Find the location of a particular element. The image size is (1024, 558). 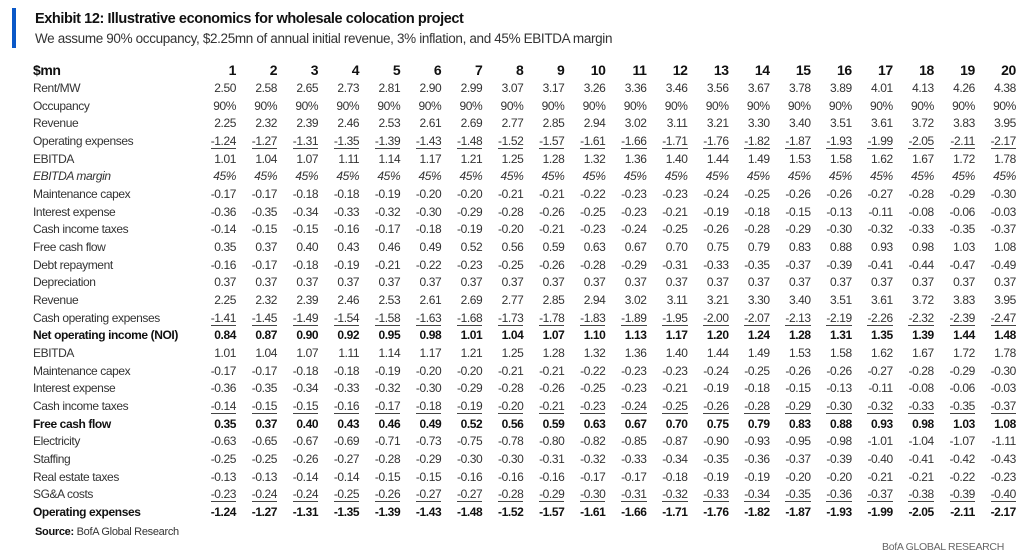

cell-value: -0.65 is located at coordinates (264, 441).